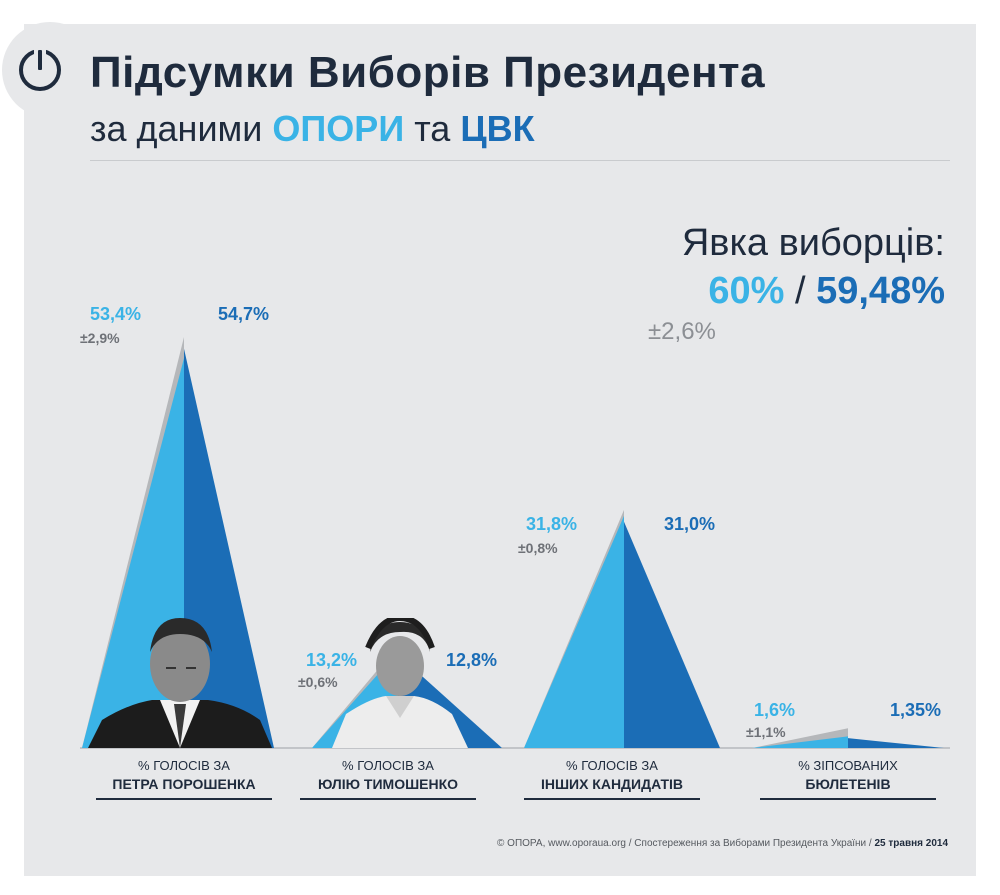 The width and height of the screenshot is (1000, 895). What do you see at coordinates (880, 291) in the screenshot?
I see `turnout-cvk: 59,48%` at bounding box center [880, 291].